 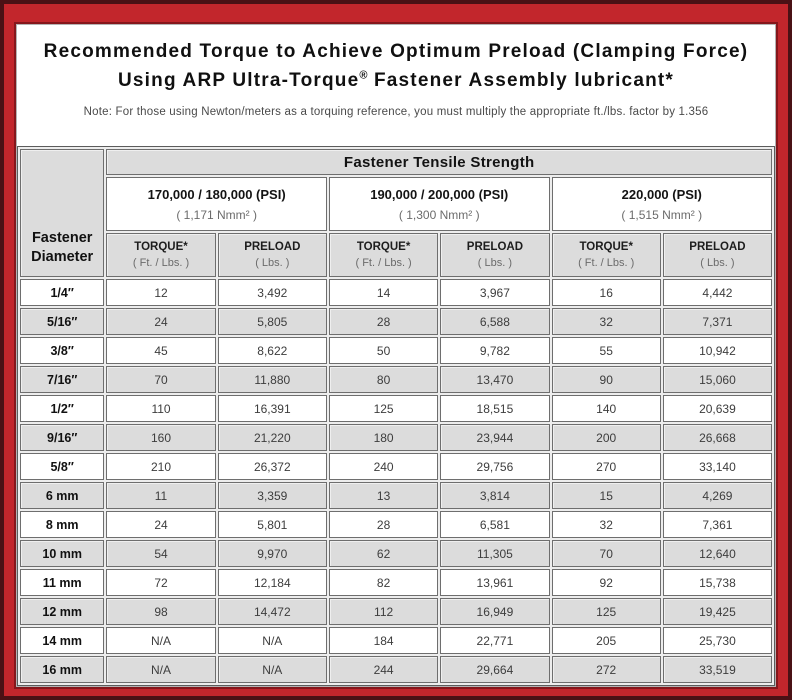 I want to click on diameter-cell: 11 mm, so click(x=62, y=582).